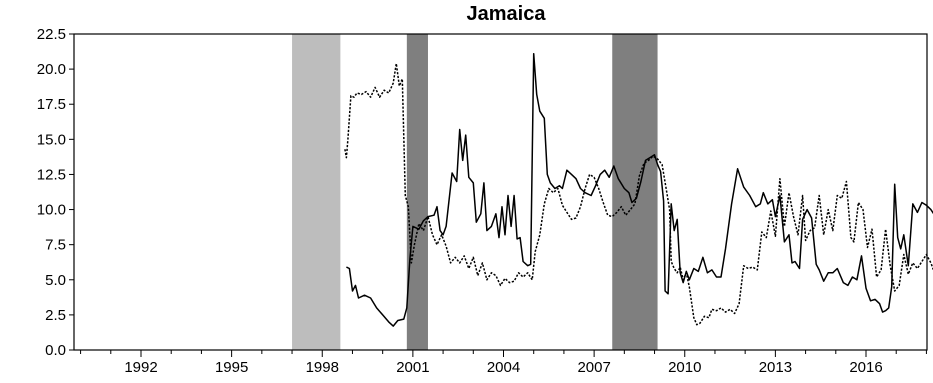  I want to click on x-tick-label: 2016, so click(865, 367).